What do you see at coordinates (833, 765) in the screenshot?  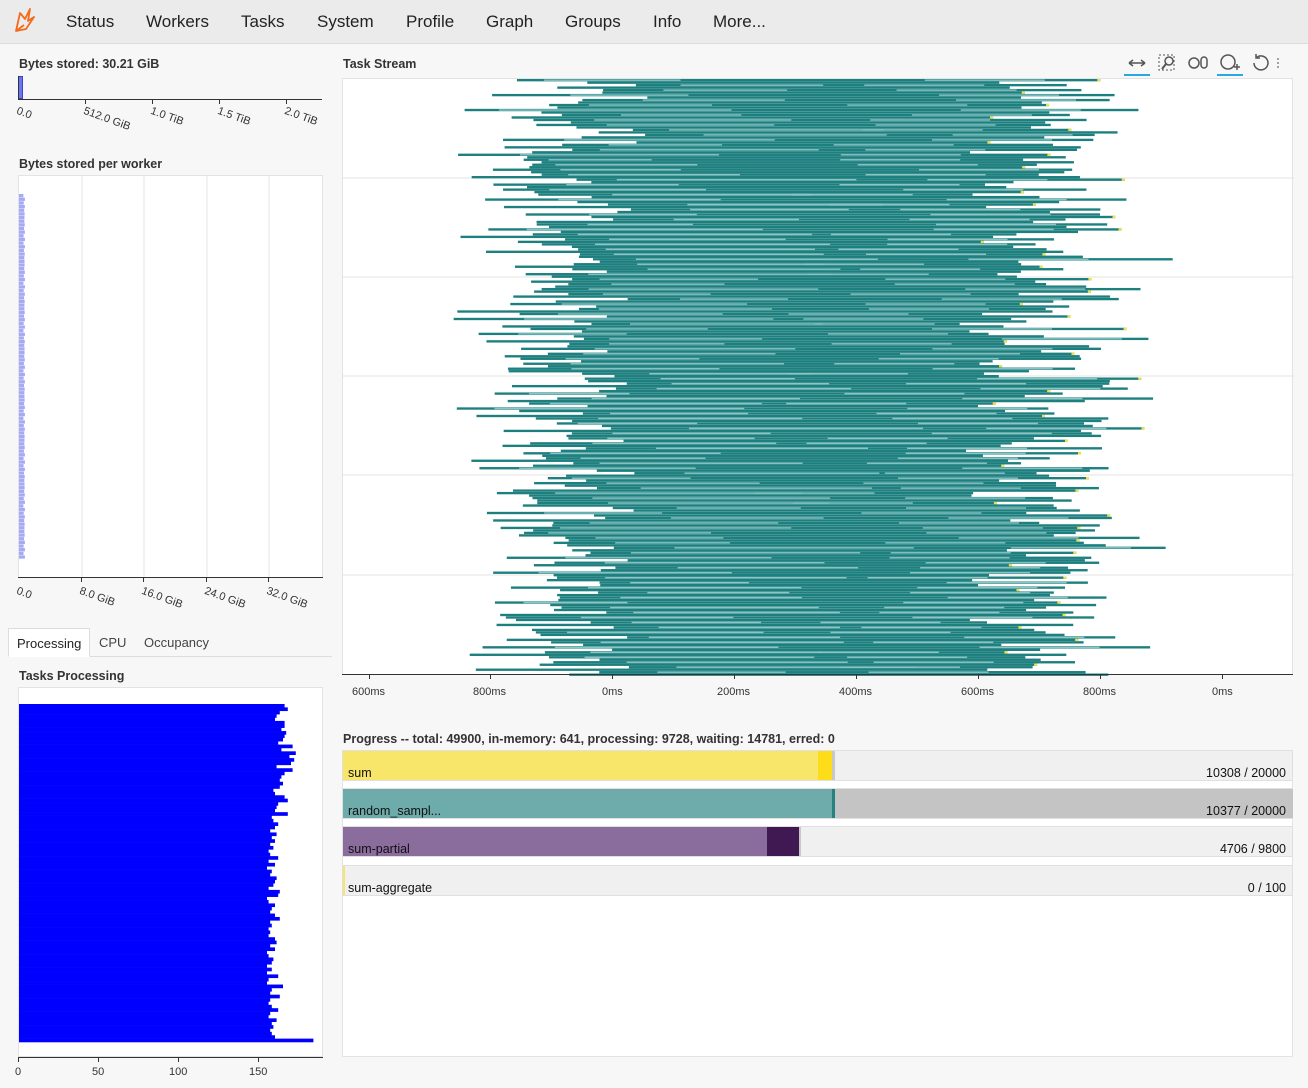 I see `progress-processing-bar` at bounding box center [833, 765].